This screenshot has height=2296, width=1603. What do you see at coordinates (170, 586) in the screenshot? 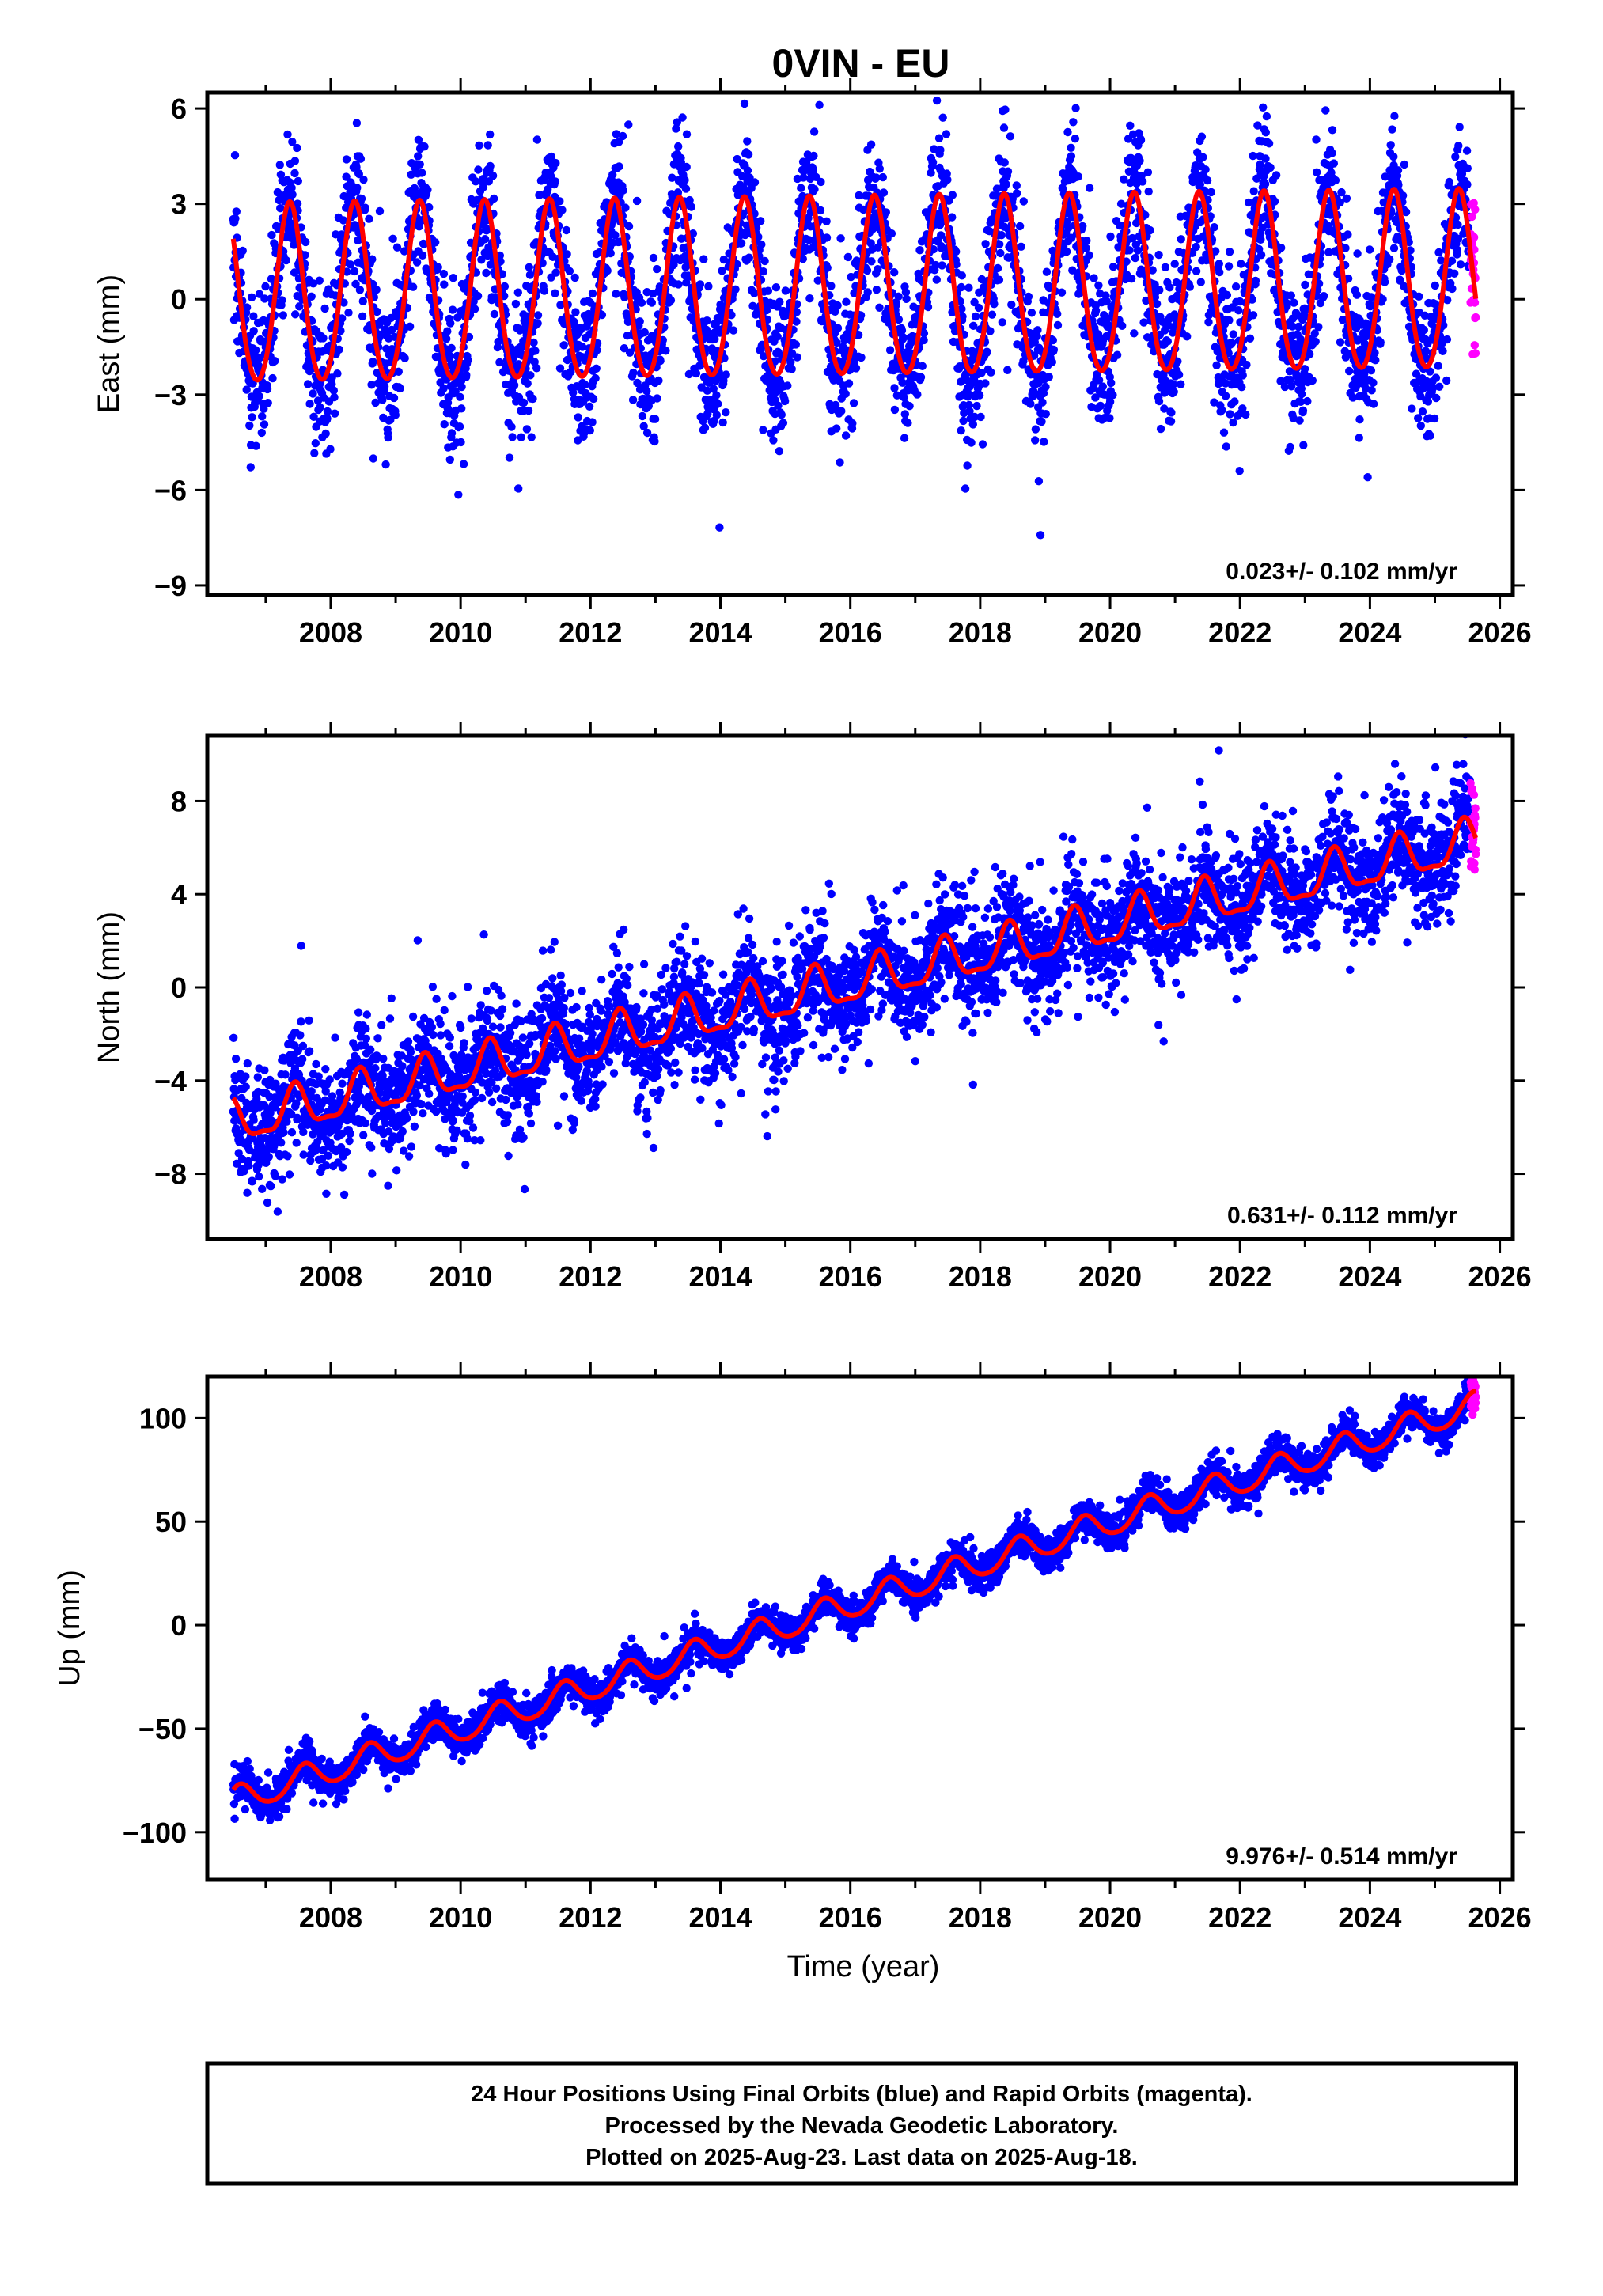
I see `y-tick-label: −9` at bounding box center [170, 586].